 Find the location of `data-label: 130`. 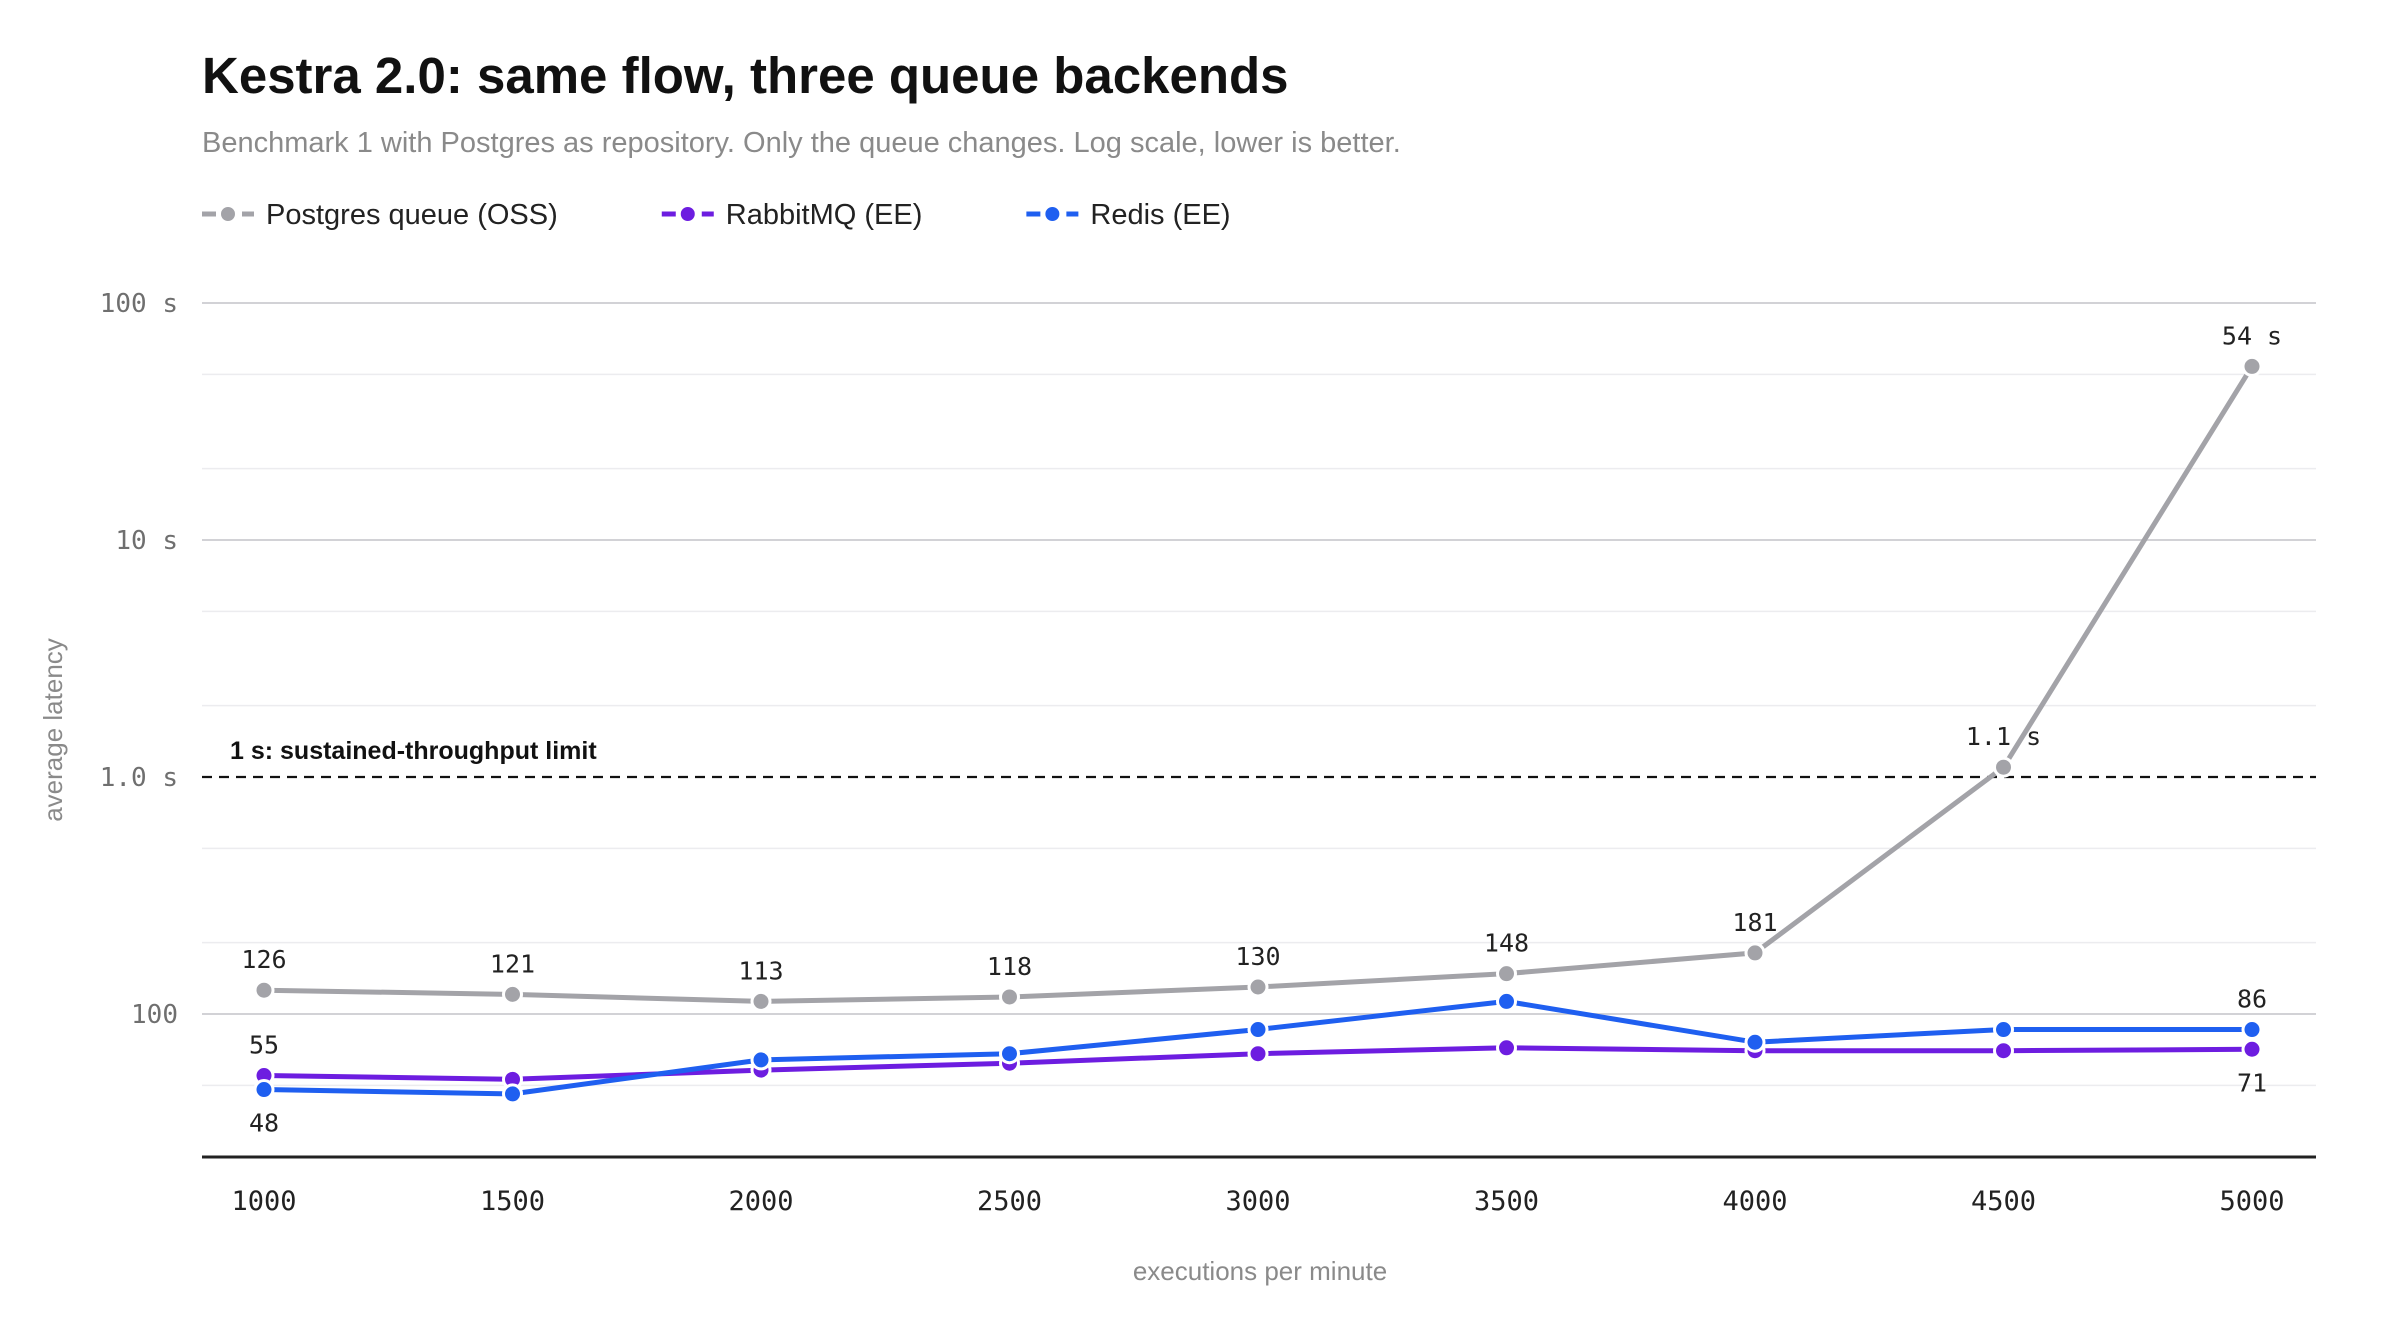

data-label: 130 is located at coordinates (1257, 956).